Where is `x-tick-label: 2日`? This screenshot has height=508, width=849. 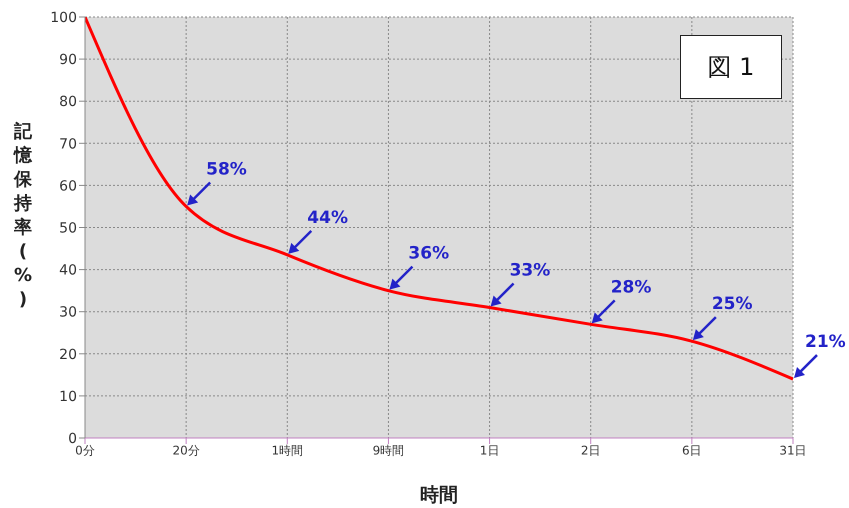
x-tick-label: 2日 is located at coordinates (590, 451).